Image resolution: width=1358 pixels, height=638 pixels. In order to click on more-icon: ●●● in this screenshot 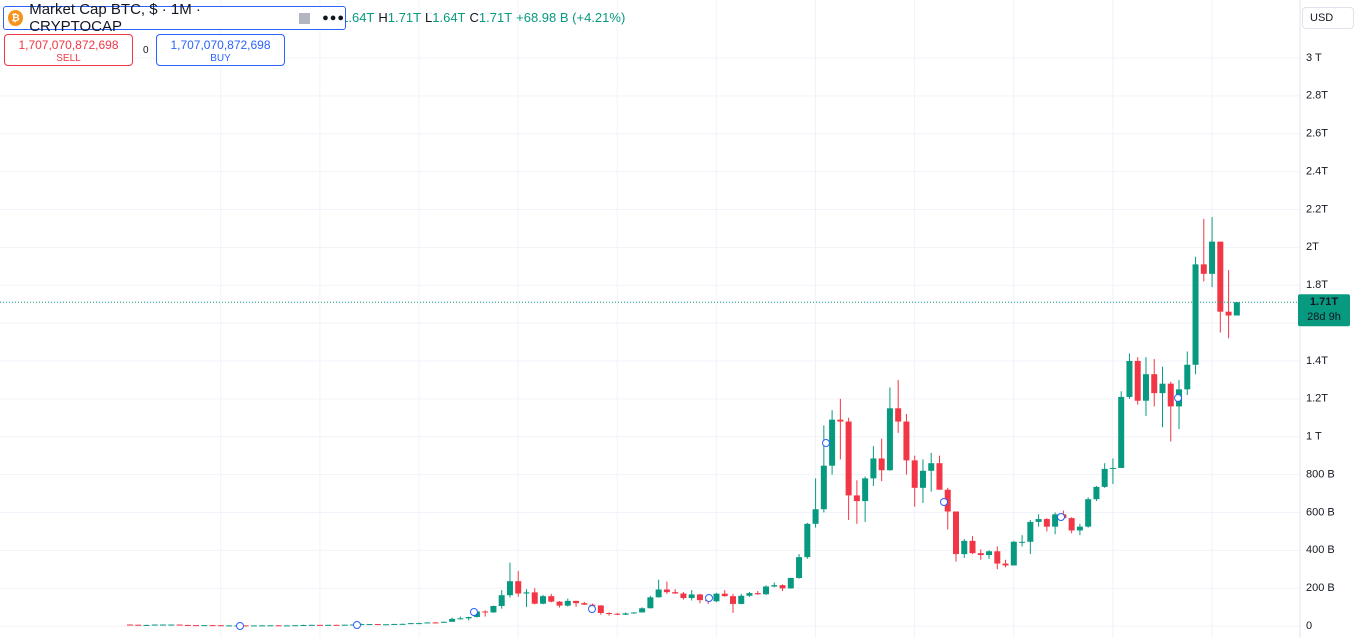, I will do `click(333, 18)`.